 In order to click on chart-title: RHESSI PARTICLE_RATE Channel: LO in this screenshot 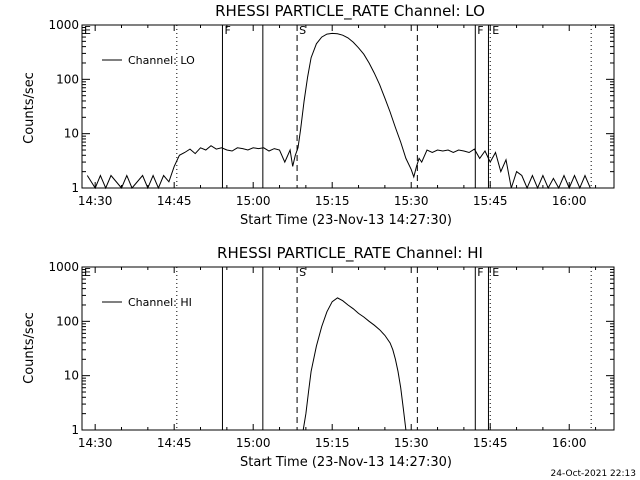, I will do `click(350, 11)`.